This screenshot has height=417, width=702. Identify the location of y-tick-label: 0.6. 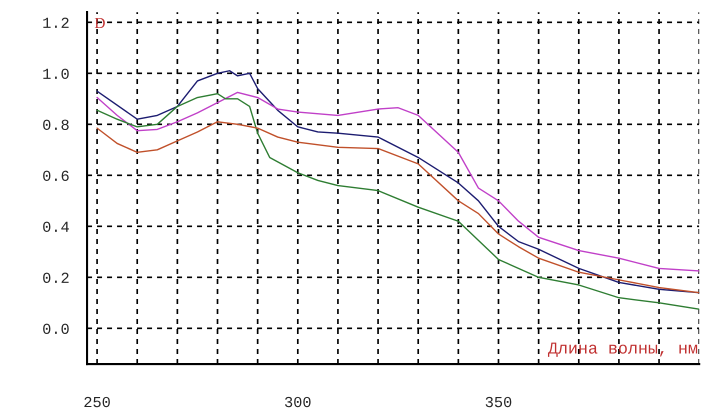
(56, 175).